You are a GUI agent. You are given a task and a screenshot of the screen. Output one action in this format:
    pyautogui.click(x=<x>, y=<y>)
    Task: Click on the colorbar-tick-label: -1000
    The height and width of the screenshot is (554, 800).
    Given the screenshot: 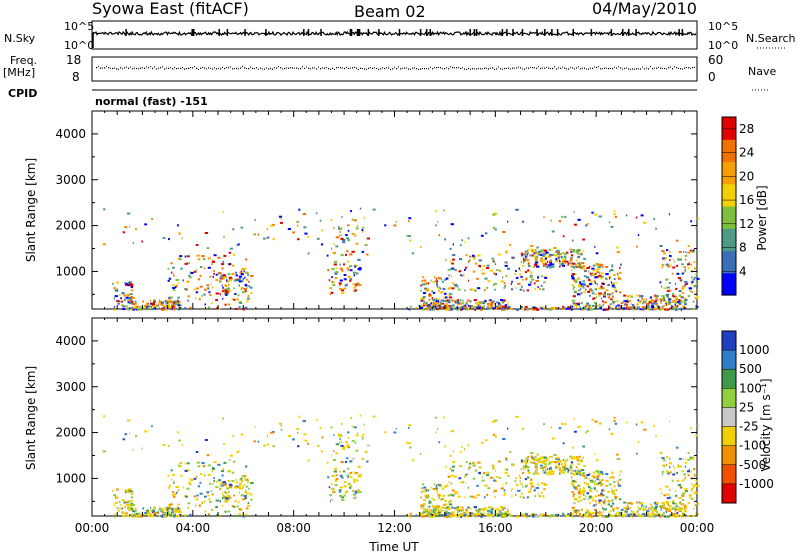 What is the action you would take?
    pyautogui.click(x=756, y=484)
    